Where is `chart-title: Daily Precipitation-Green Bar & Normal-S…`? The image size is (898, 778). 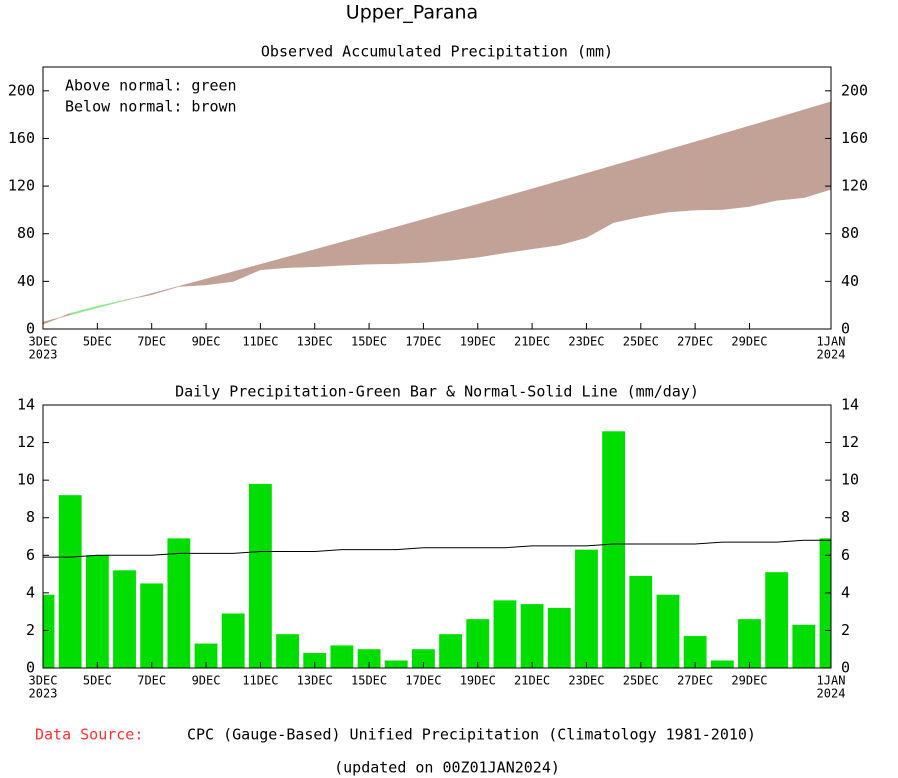 chart-title: Daily Precipitation-Green Bar & Normal-S… is located at coordinates (437, 392).